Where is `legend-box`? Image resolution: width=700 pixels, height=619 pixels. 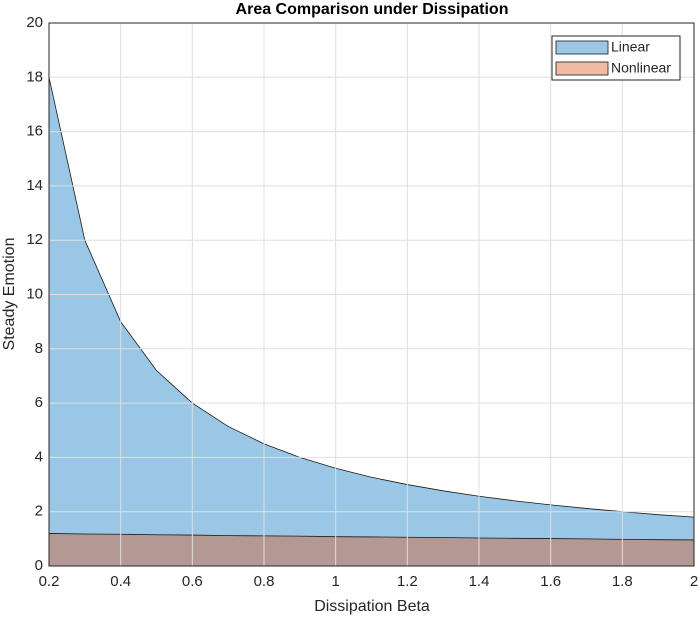 legend-box is located at coordinates (616, 58).